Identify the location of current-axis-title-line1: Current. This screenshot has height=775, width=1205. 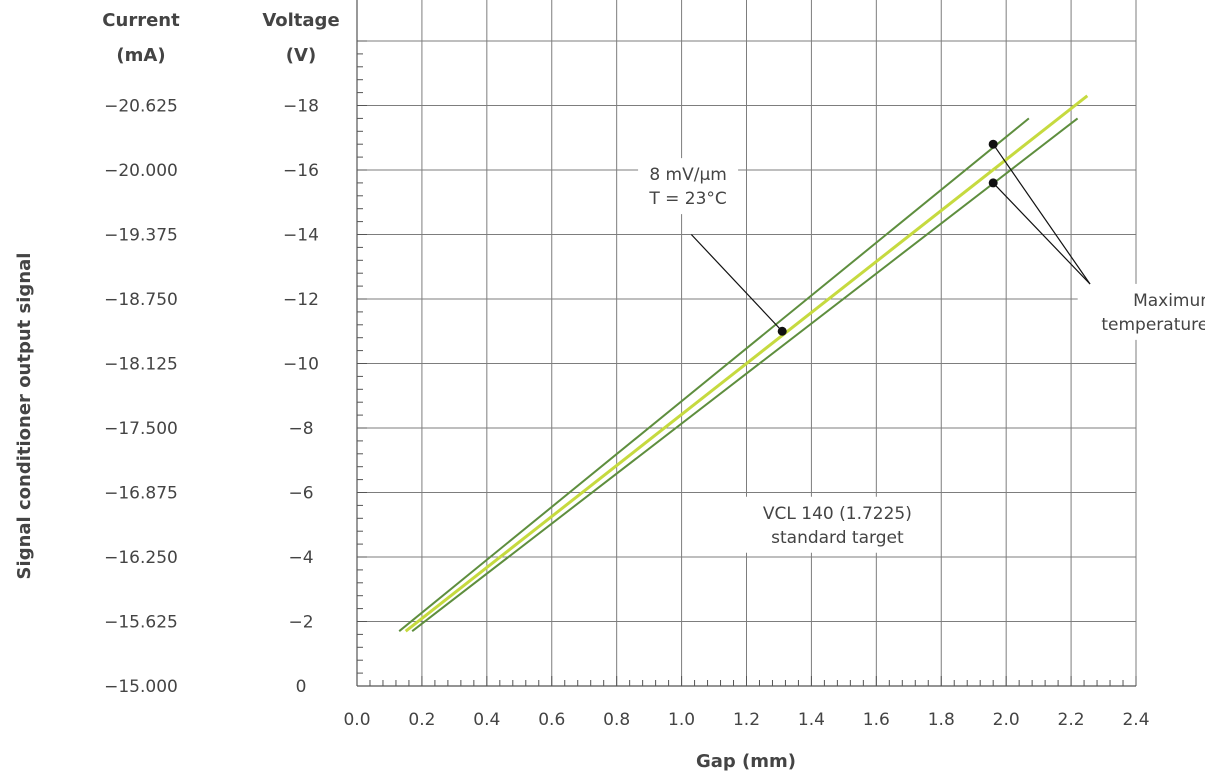
(141, 20).